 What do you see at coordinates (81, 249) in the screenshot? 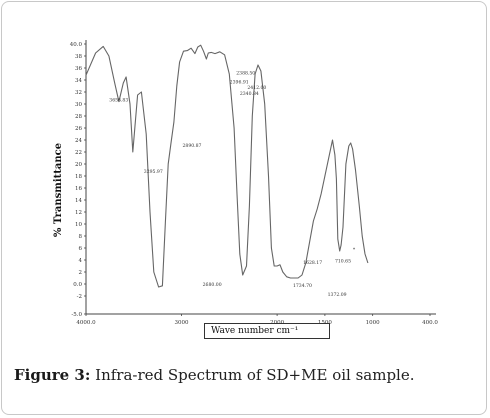
I see `y-tick-label: 6` at bounding box center [81, 249].